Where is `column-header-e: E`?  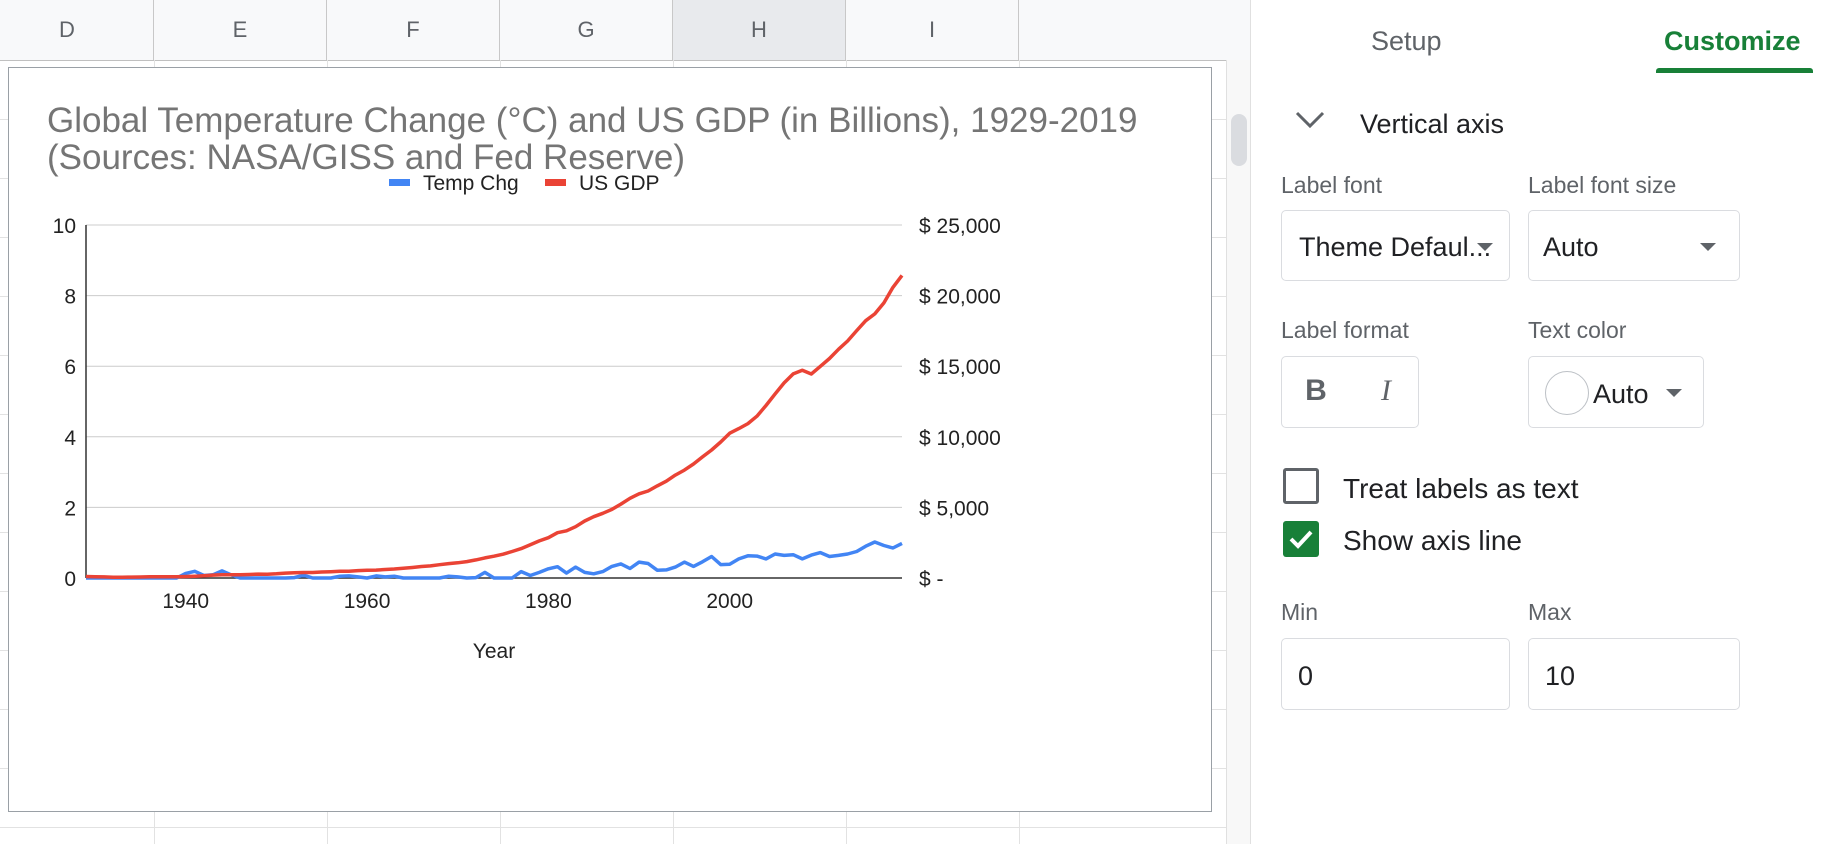 column-header-e: E is located at coordinates (240, 30).